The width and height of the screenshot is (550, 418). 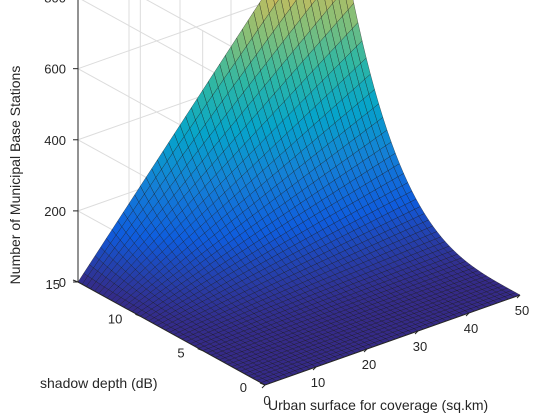 What do you see at coordinates (55, 3) in the screenshot?
I see `z-tick-label: 800` at bounding box center [55, 3].